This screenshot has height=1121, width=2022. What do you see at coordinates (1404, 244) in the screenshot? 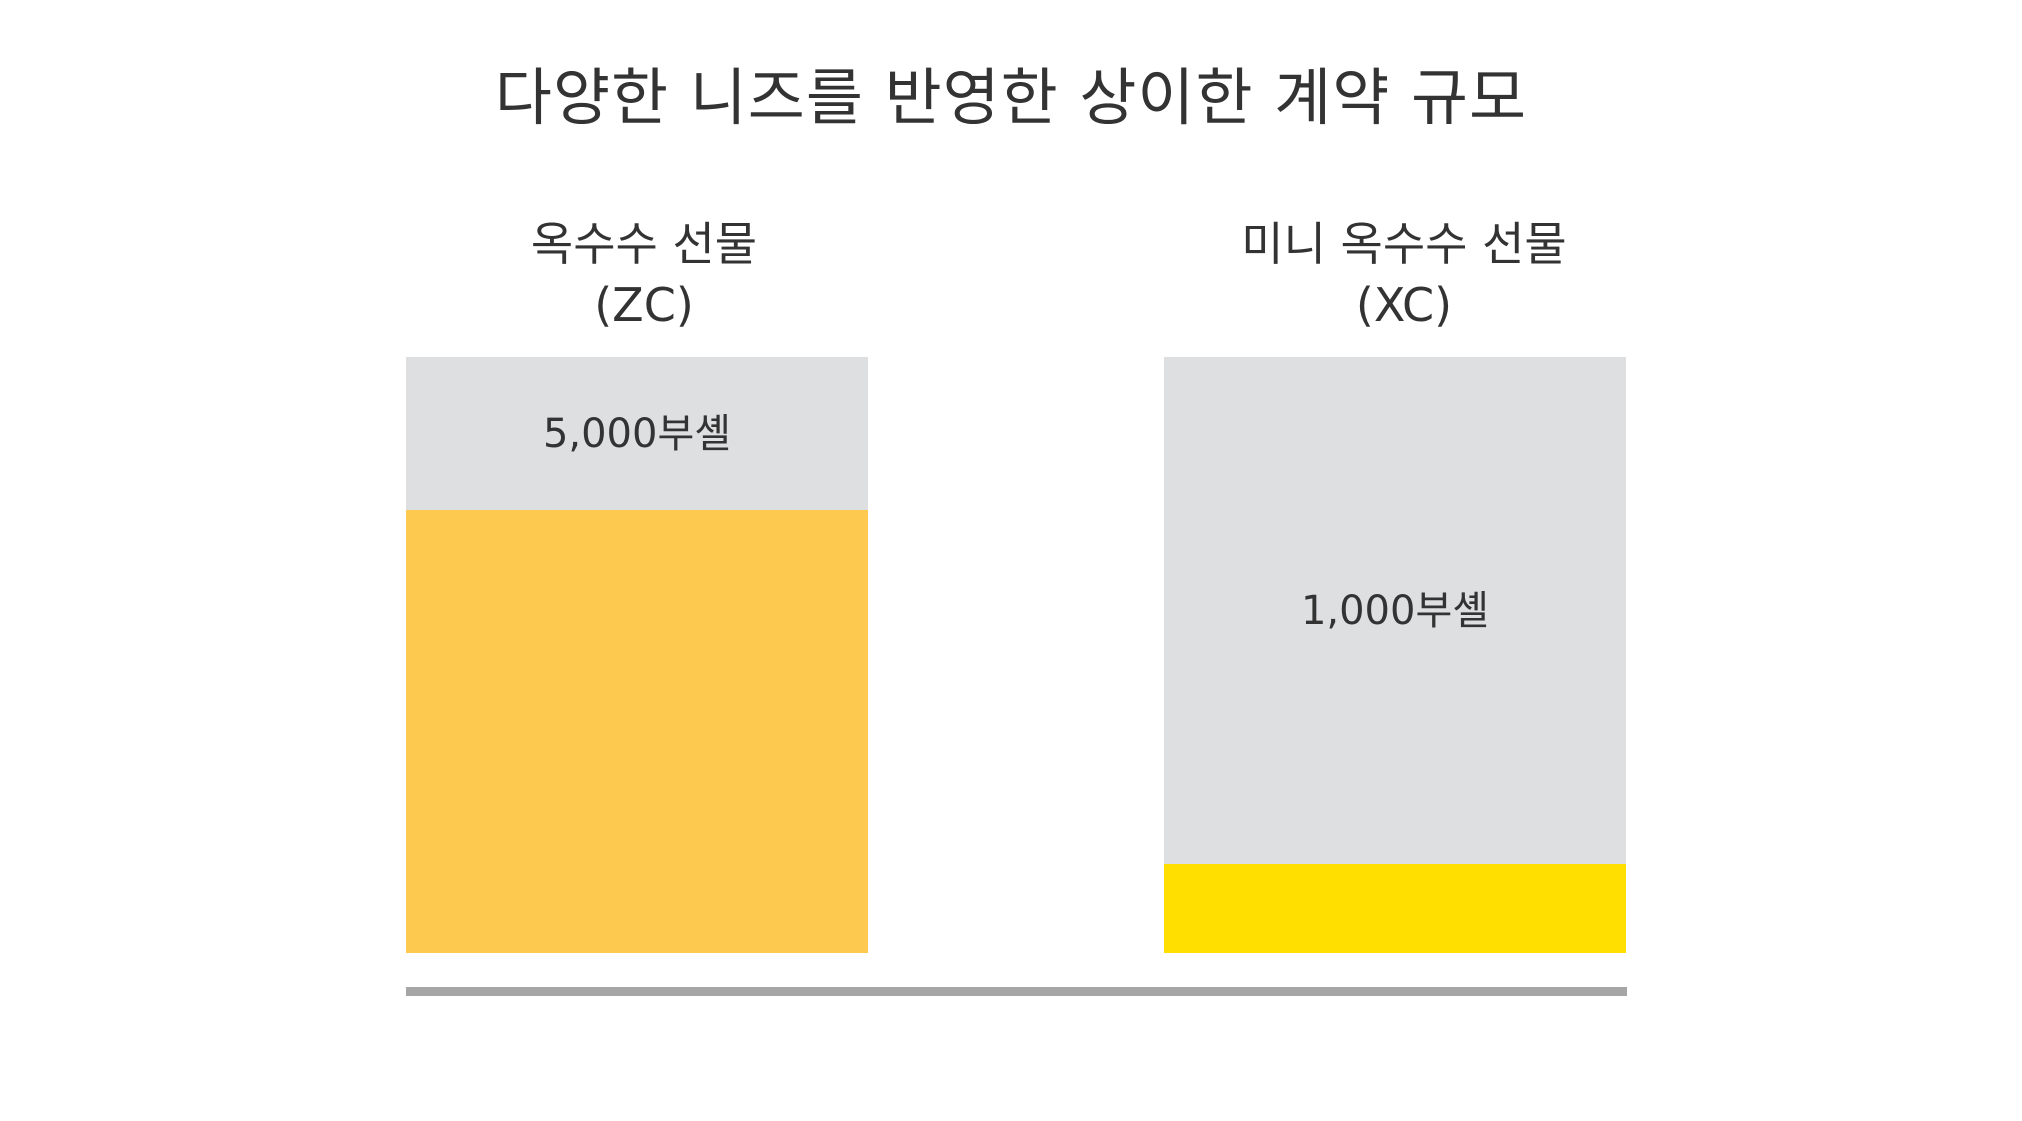
I see `category-label-xc-name: 미니 옥수수 선물` at bounding box center [1404, 244].